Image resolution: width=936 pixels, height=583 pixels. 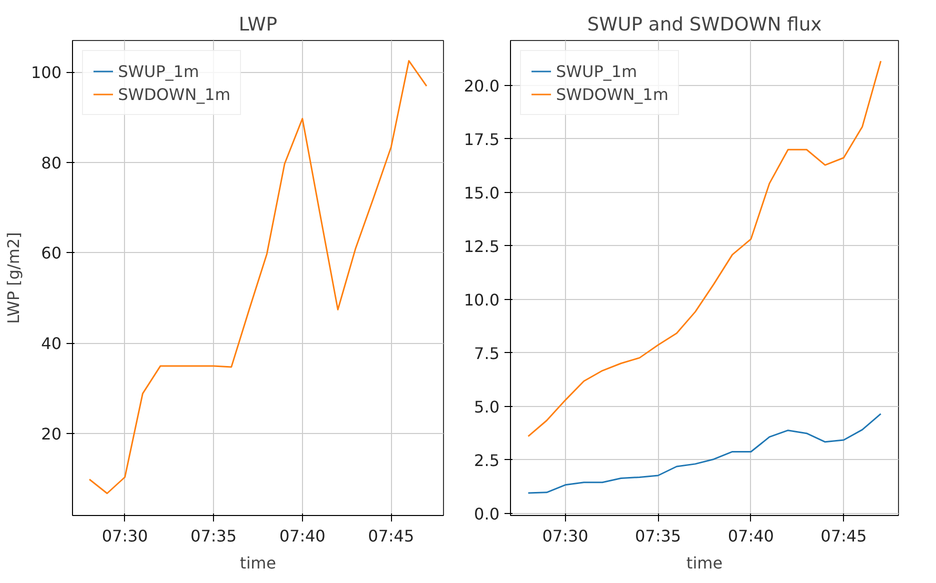 I want to click on chart-title: SWUP and SWDOWN flux, so click(x=704, y=25).